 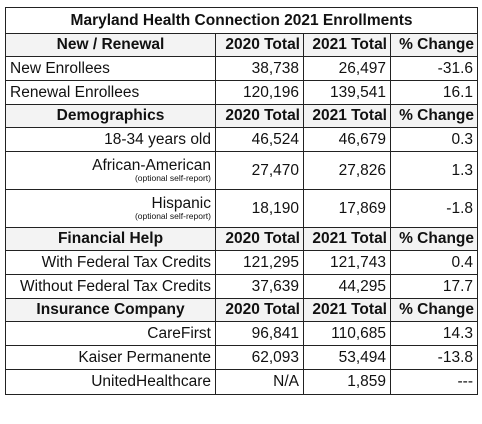 I want to click on cell-2021: 1,859, so click(x=347, y=382).